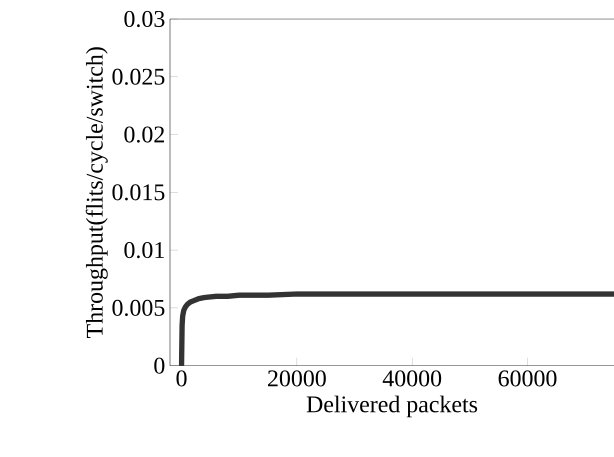 The image size is (614, 457). I want to click on y-tick-label: 0.025, so click(138, 76).